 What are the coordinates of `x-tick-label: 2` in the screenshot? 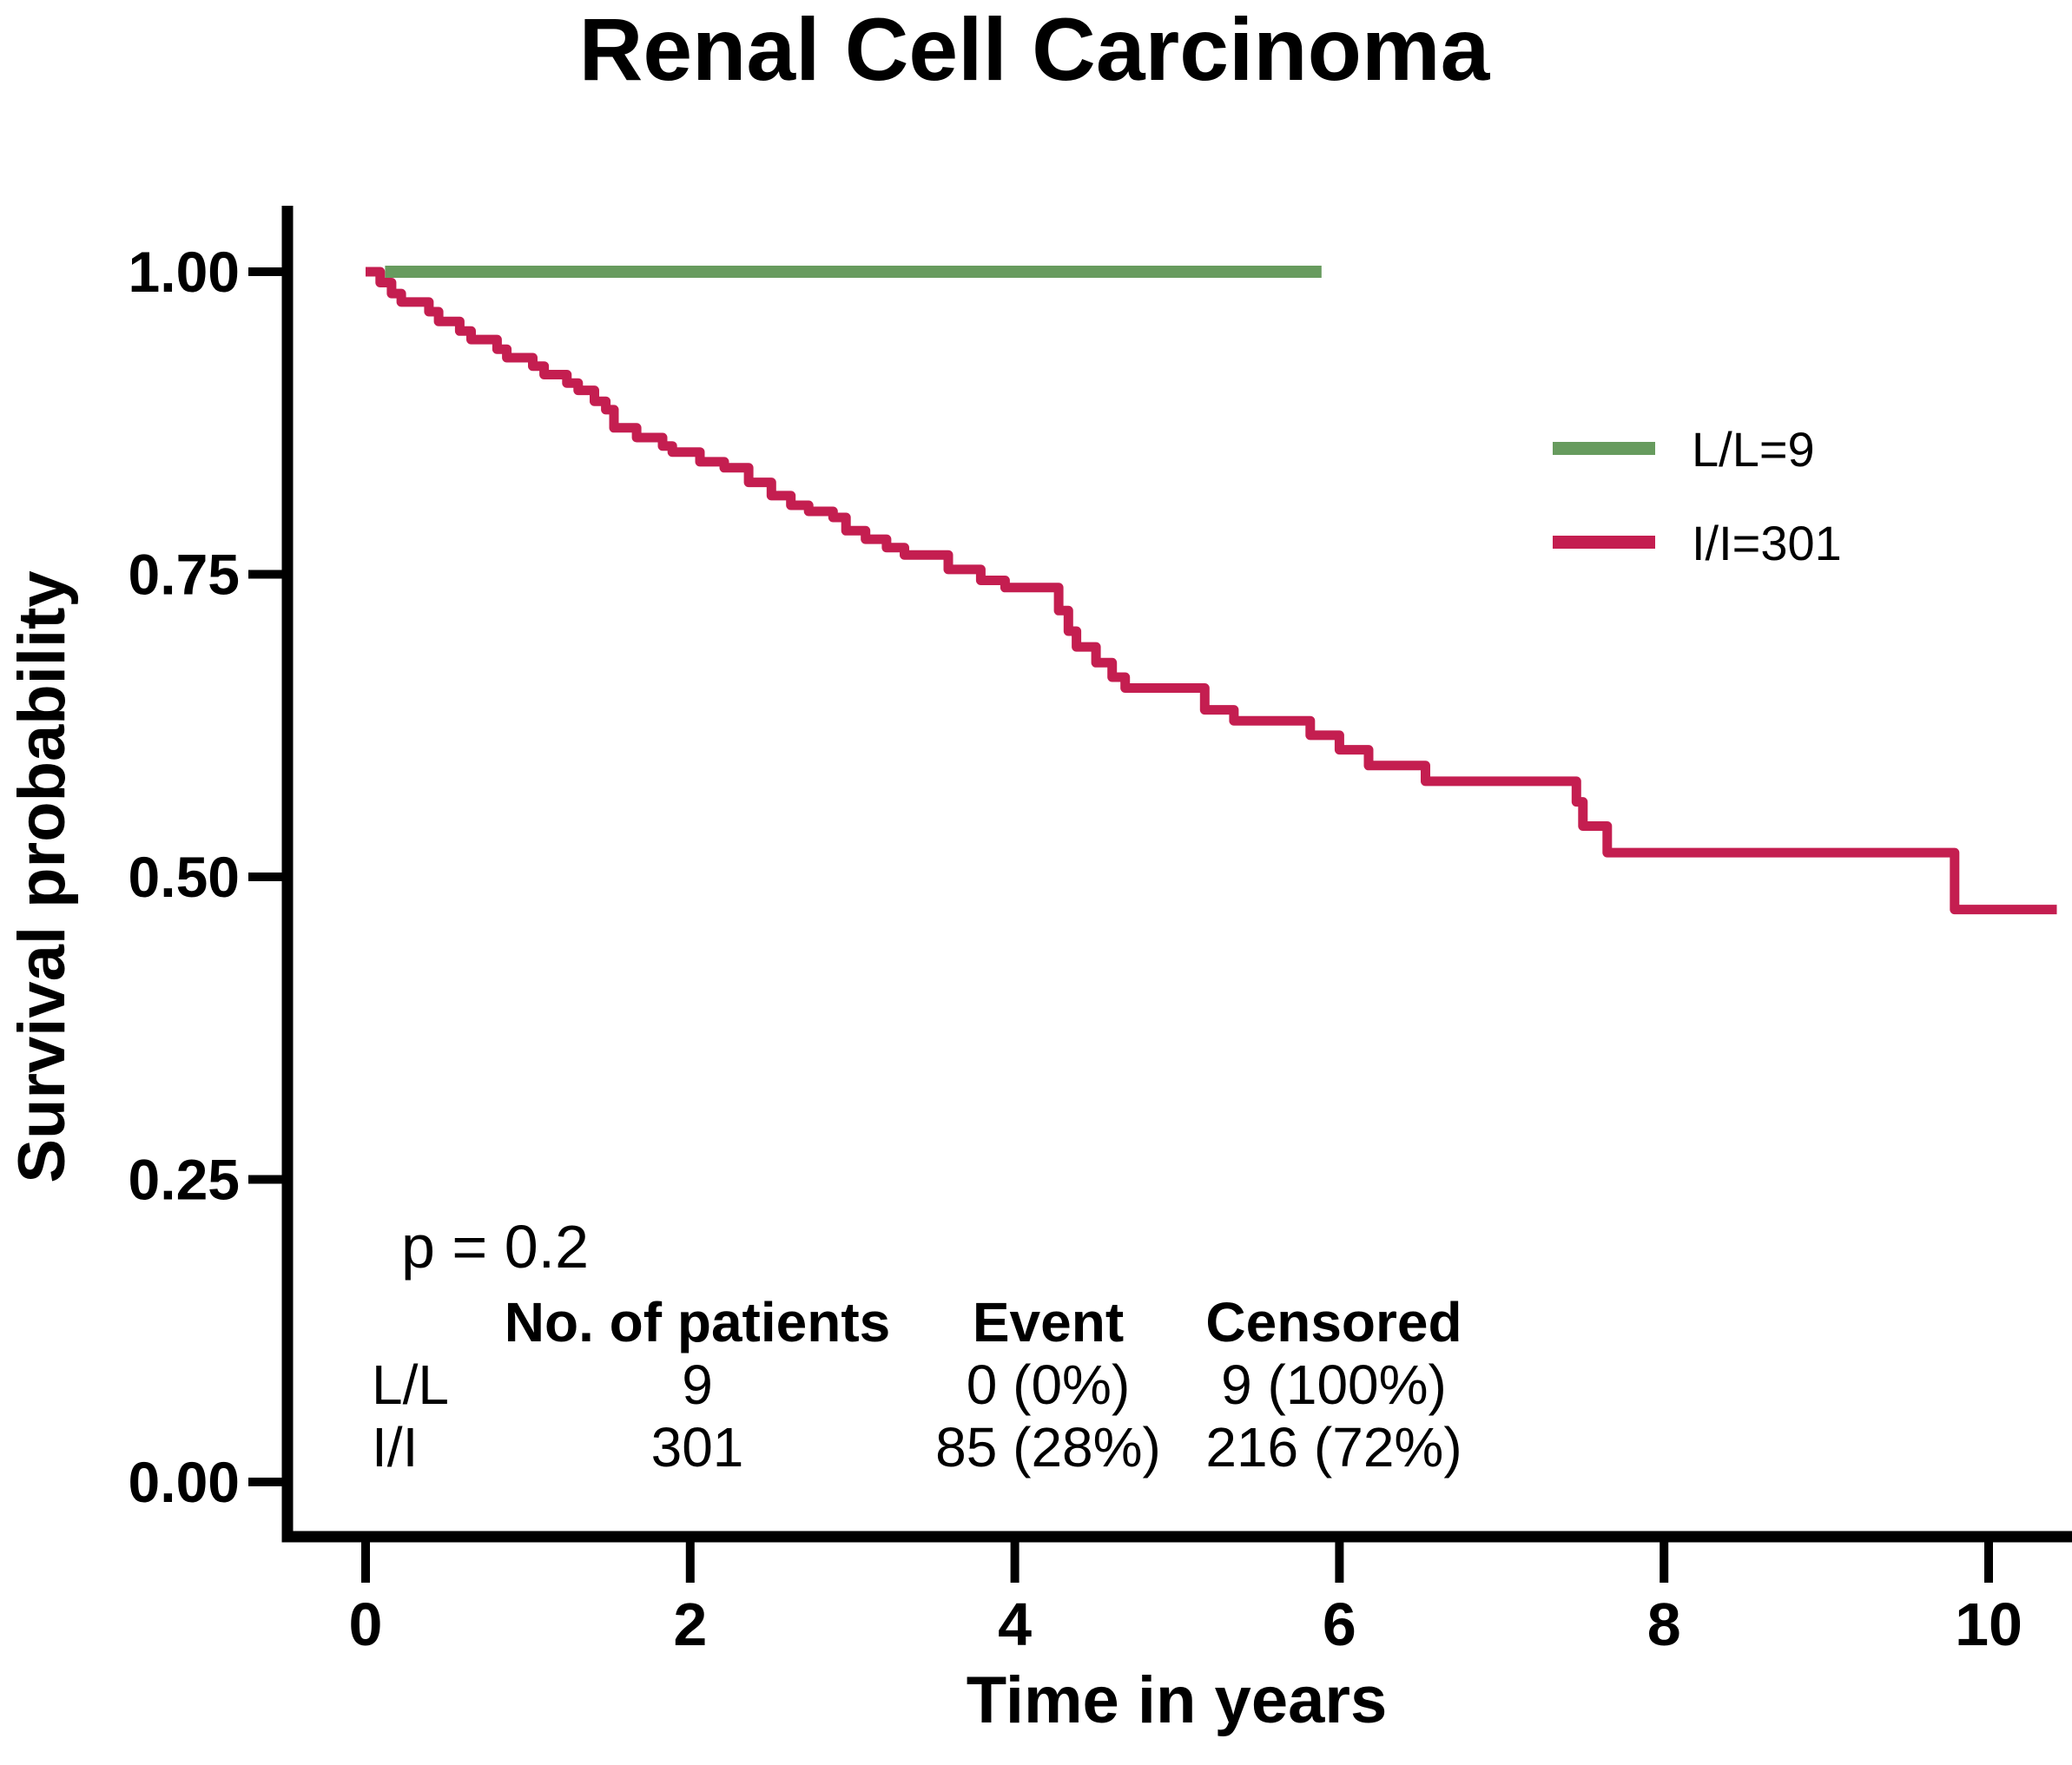 It's located at (690, 1624).